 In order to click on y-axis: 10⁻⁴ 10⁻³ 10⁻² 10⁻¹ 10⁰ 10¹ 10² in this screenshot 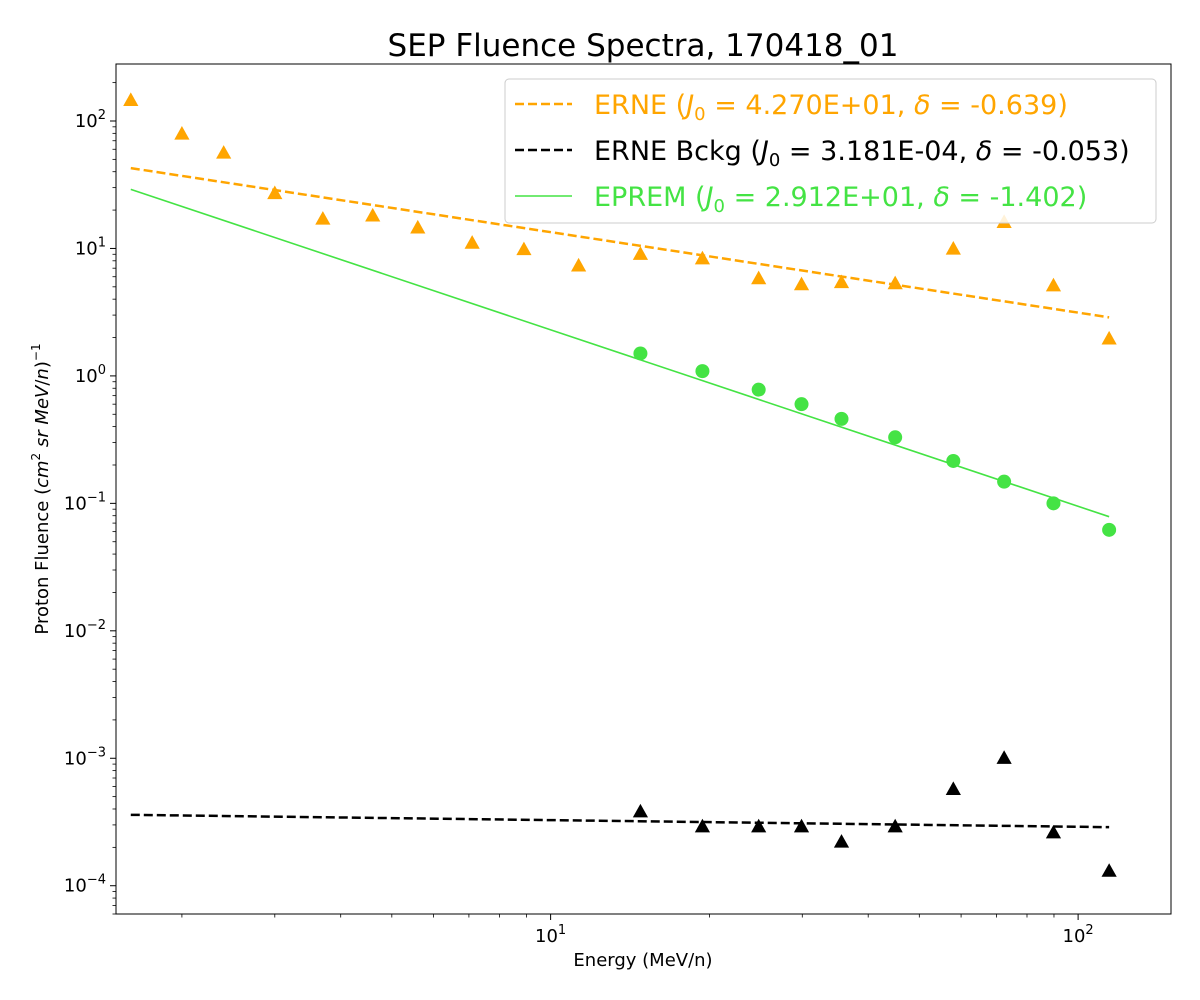, I will do `click(90, 498)`.